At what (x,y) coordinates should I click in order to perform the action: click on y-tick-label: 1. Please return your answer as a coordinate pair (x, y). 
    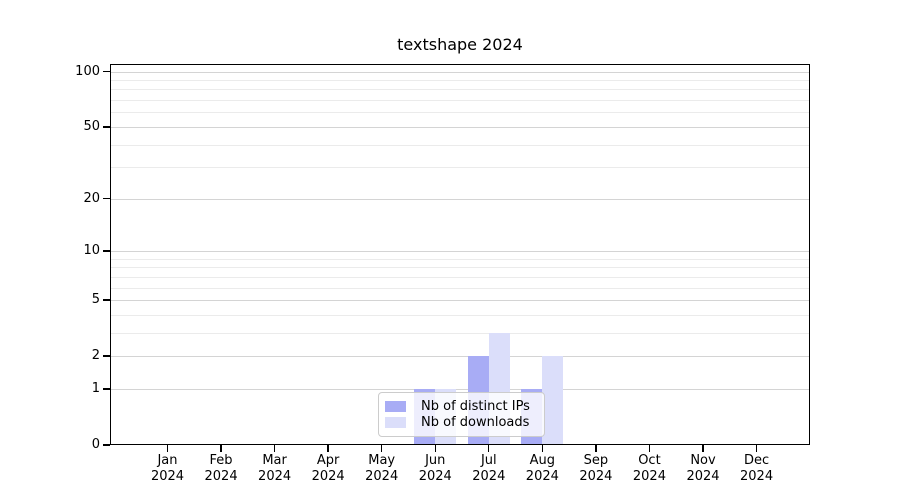
    Looking at the image, I should click on (95, 388).